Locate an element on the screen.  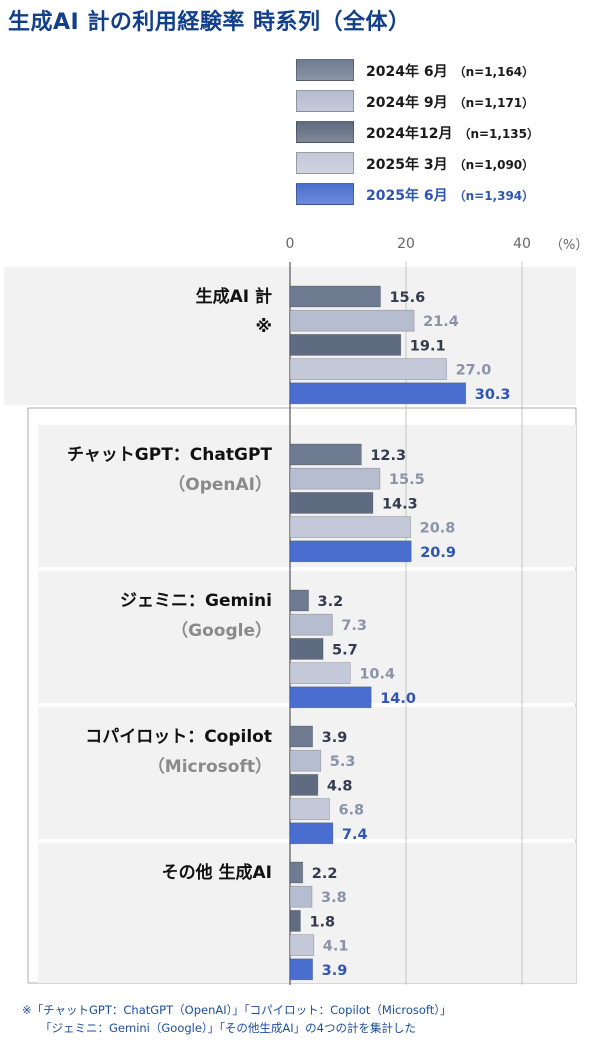
legend-item: 2024年 6月 （n=1,164） is located at coordinates (446, 71).